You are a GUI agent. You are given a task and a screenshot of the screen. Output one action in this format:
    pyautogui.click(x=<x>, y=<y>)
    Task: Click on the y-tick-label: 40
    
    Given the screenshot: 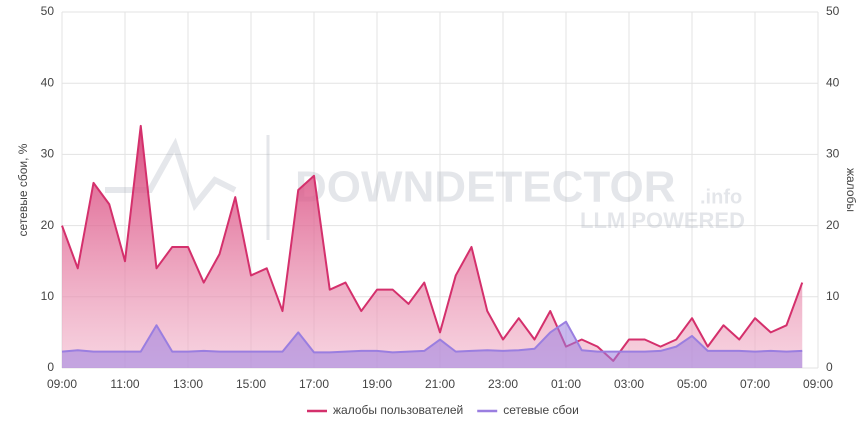 What is the action you would take?
    pyautogui.click(x=48, y=82)
    